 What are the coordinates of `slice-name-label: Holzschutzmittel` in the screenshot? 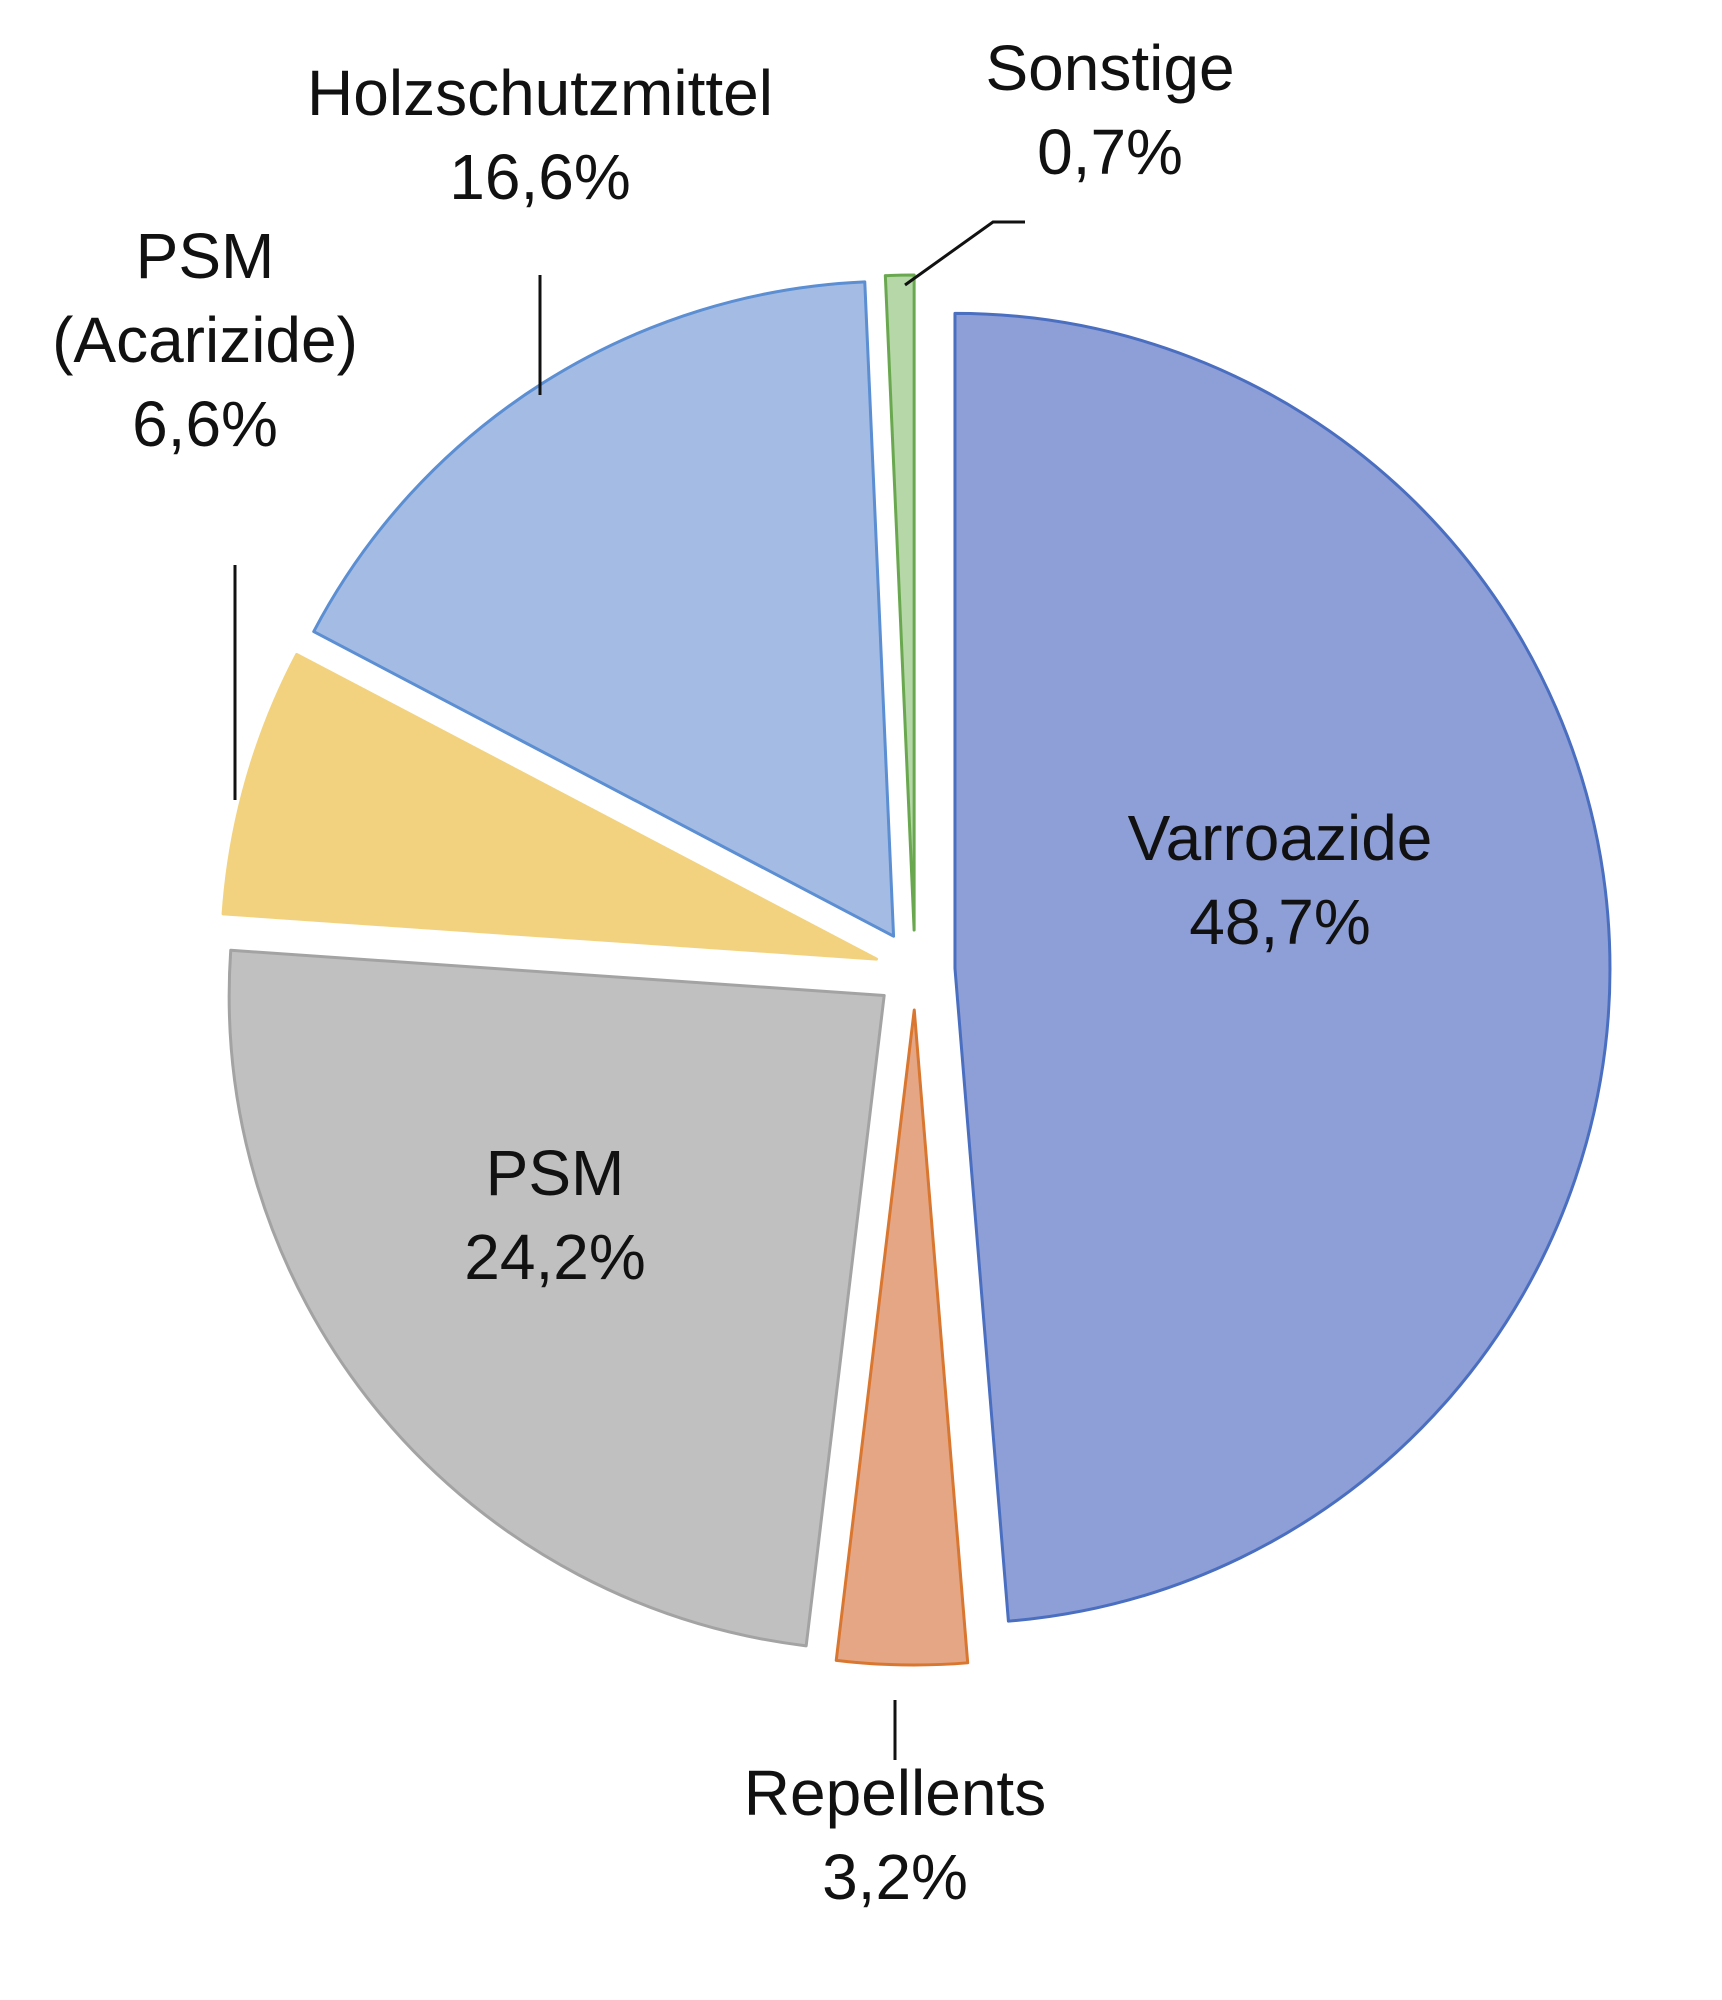 It's located at (540, 93).